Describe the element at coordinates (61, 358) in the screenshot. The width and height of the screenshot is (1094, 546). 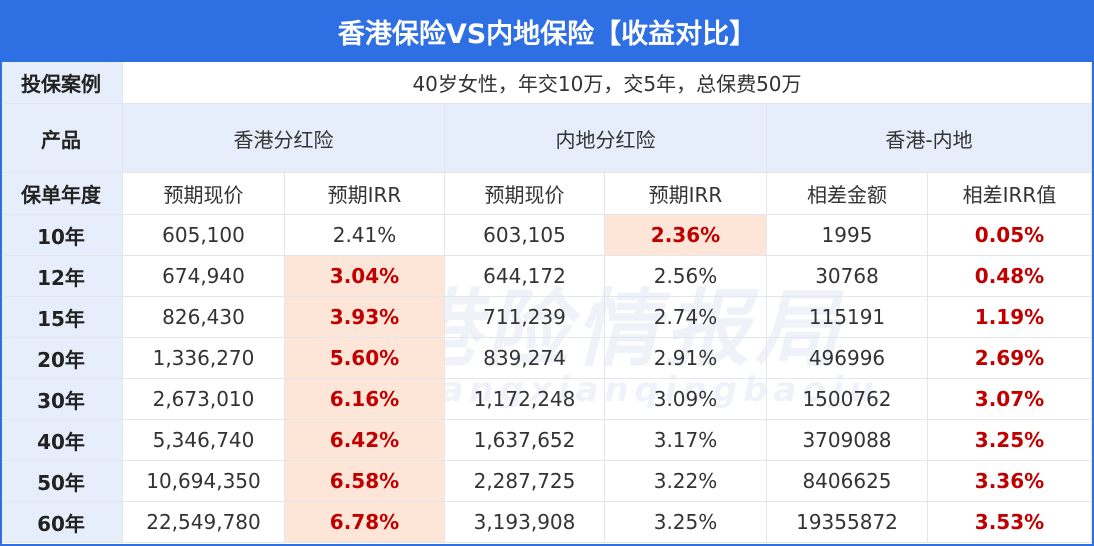
I see `year-cell: 20年` at that location.